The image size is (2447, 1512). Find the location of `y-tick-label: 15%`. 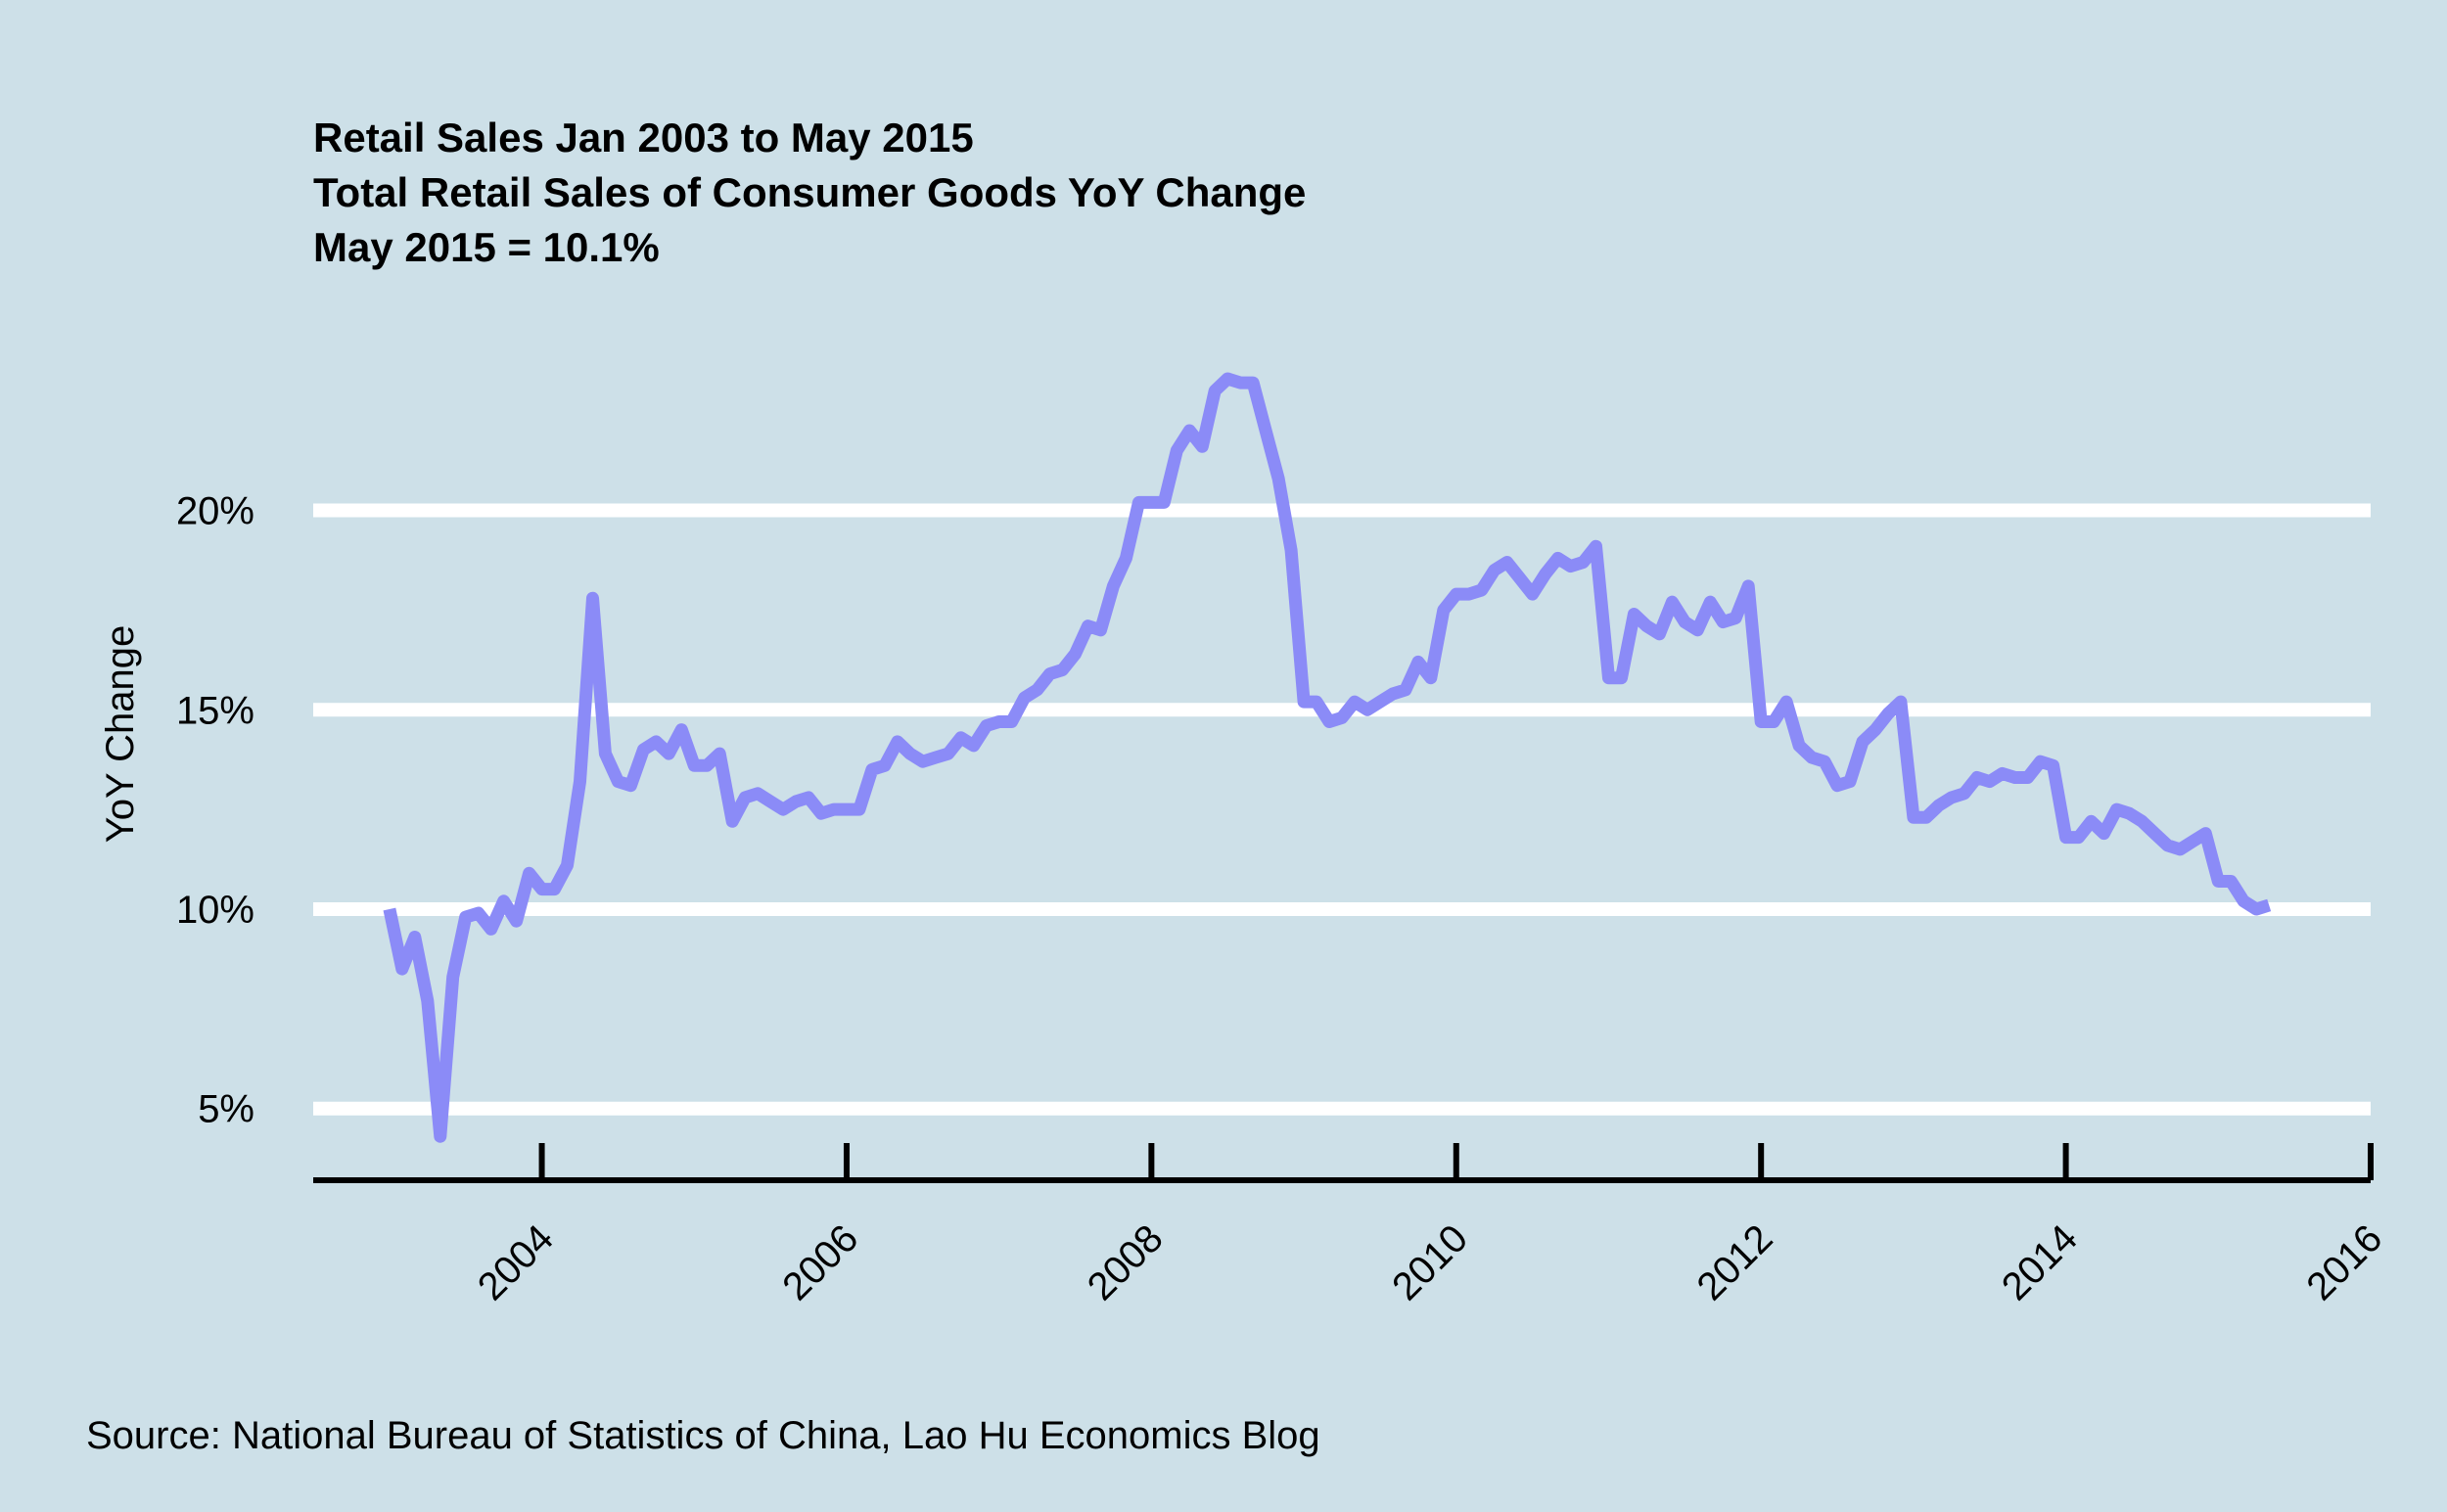

y-tick-label: 15% is located at coordinates (215, 710).